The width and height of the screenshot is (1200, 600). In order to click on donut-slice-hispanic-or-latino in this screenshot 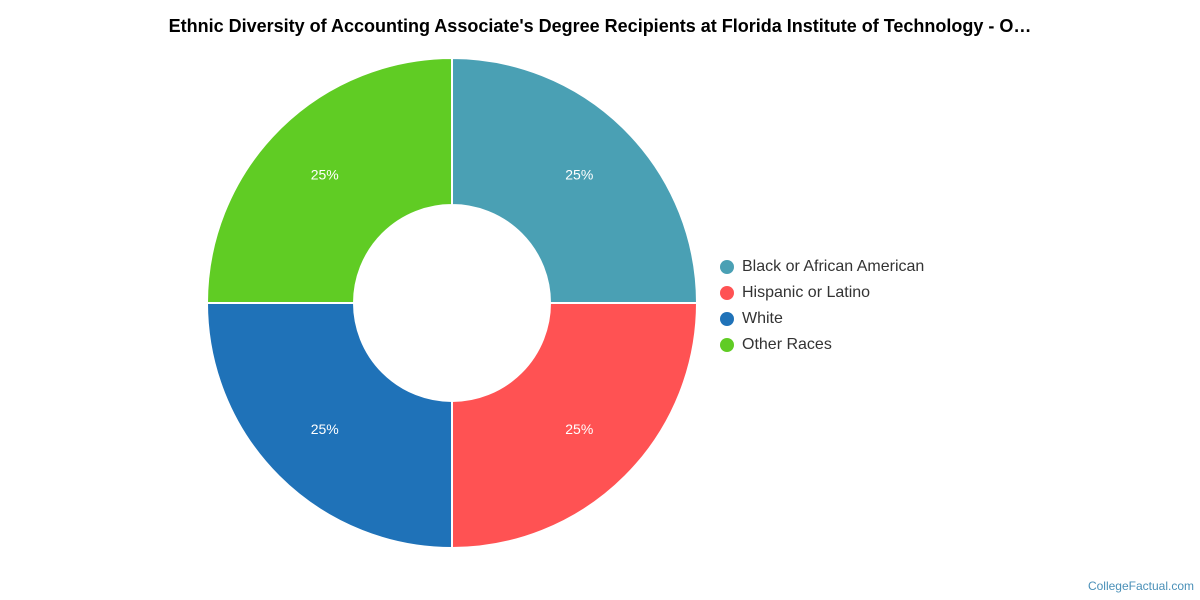, I will do `click(575, 426)`.